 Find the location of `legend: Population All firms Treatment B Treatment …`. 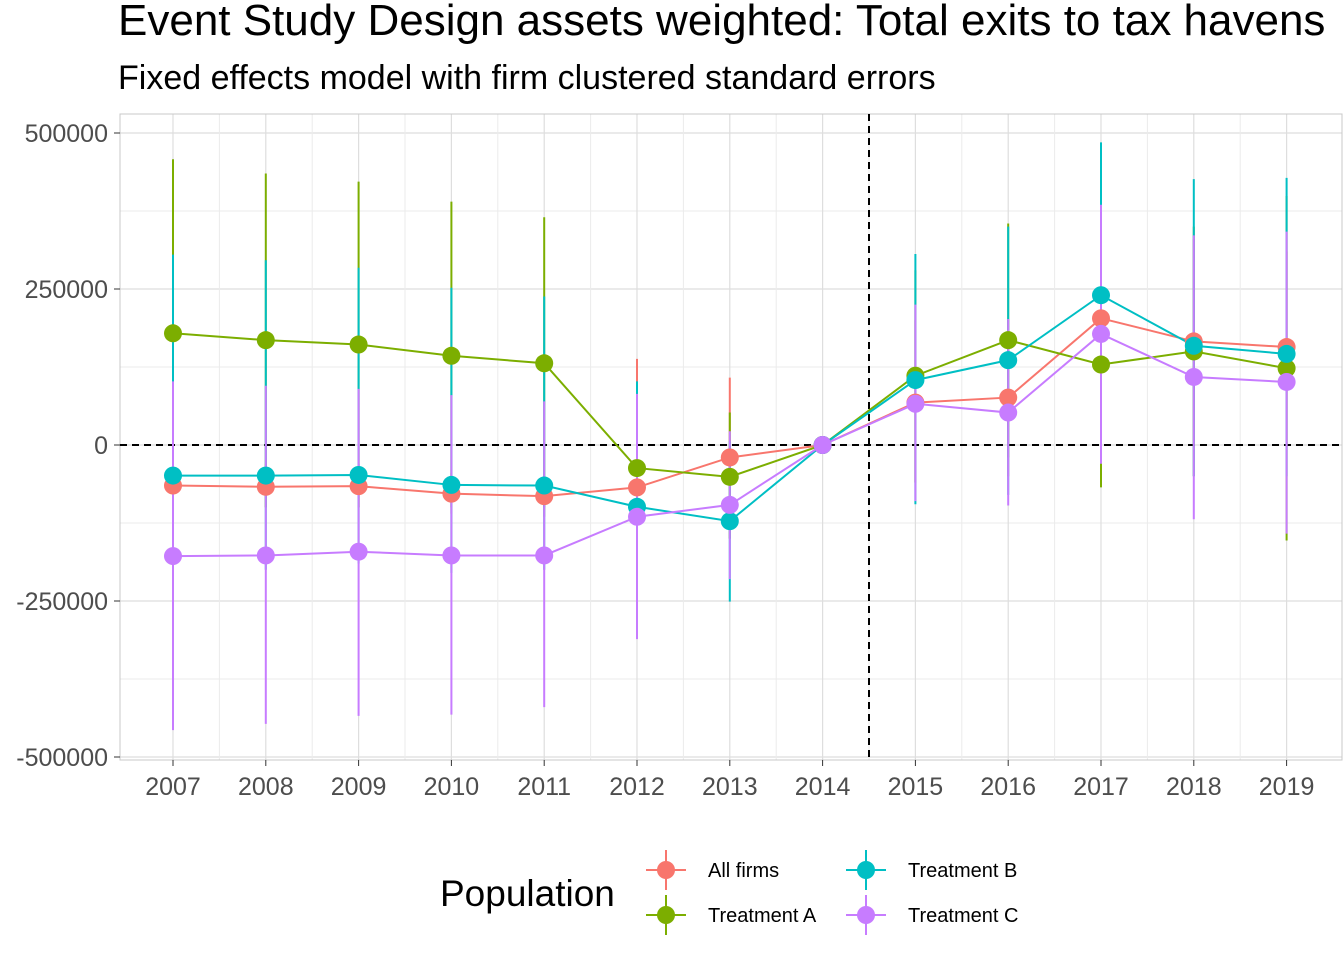

legend: Population All firms Treatment B Treatment … is located at coordinates (729, 892).